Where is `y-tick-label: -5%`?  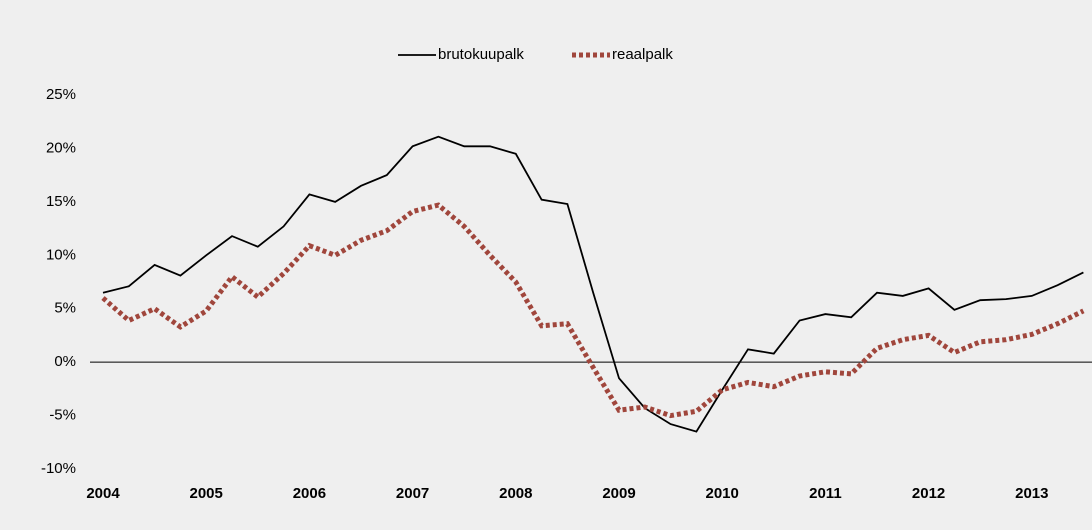 y-tick-label: -5% is located at coordinates (62, 415).